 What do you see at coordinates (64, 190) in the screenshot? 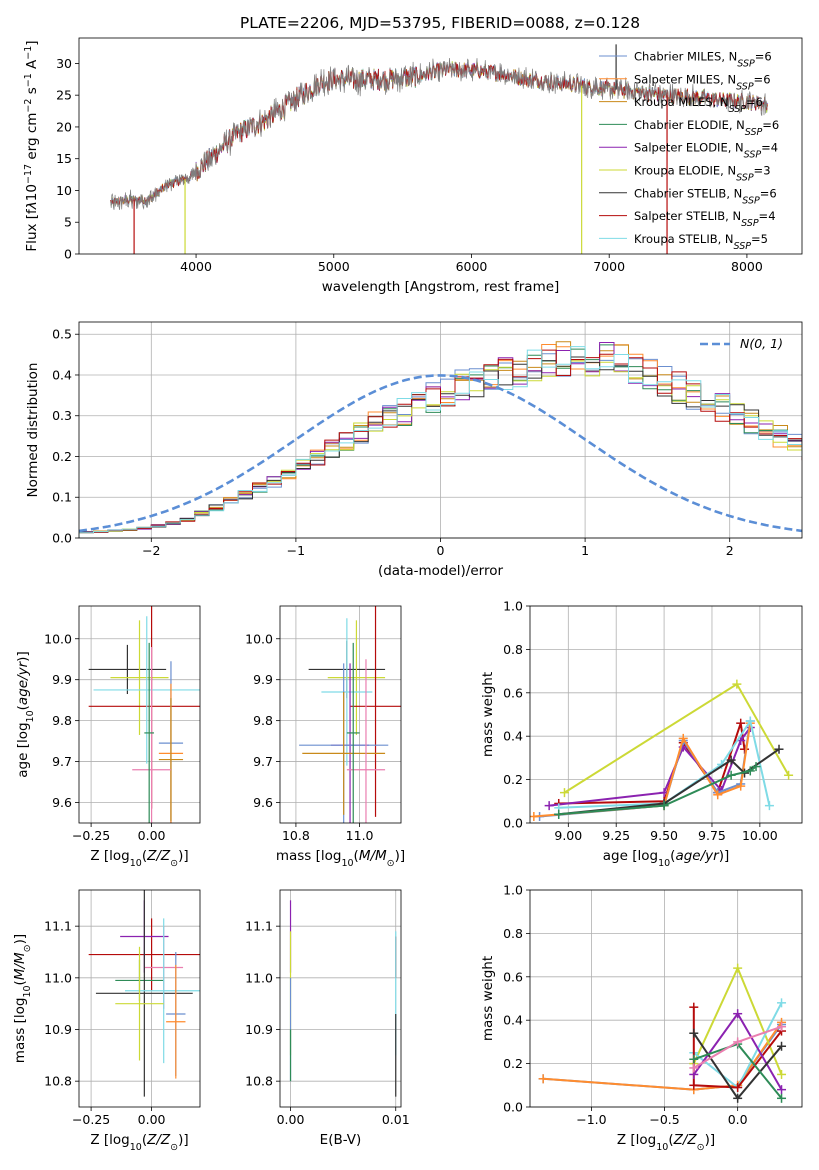
I see `y-tick-label: 10` at bounding box center [64, 190].